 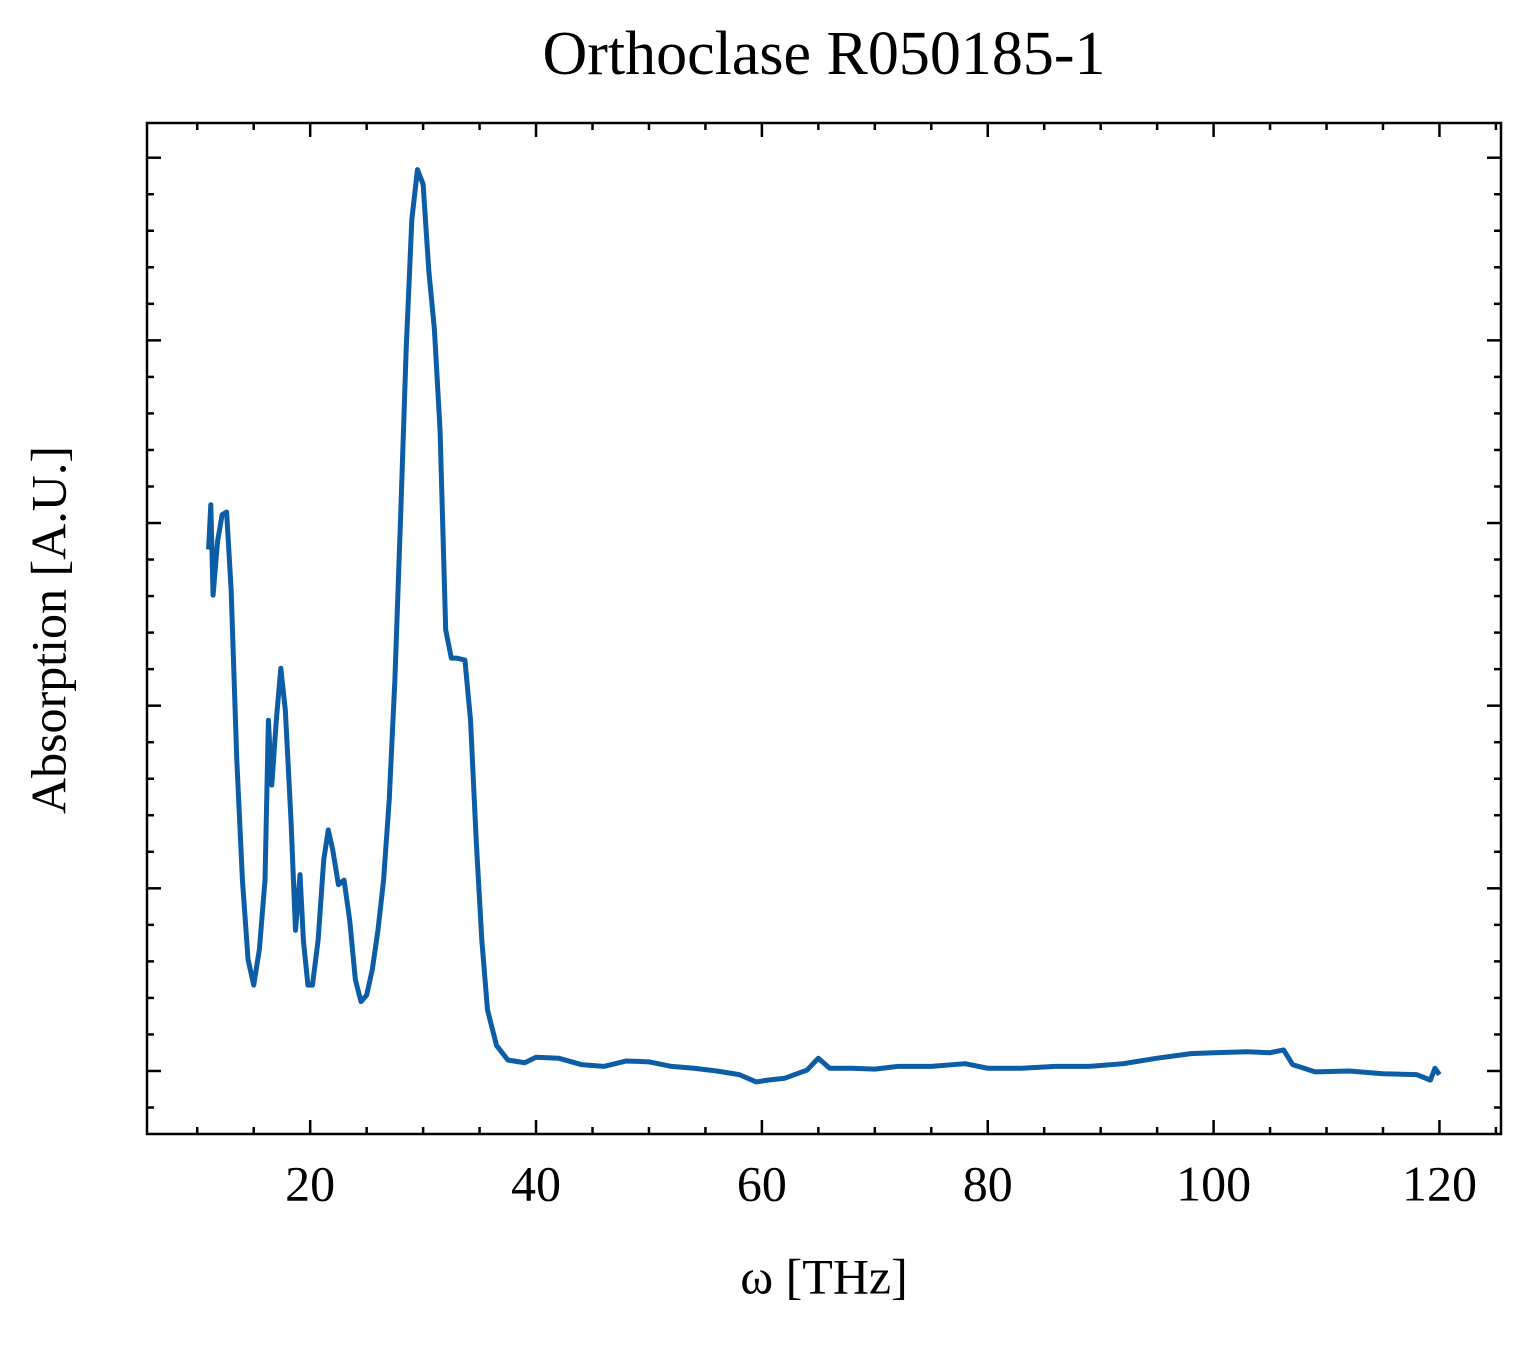 I want to click on x-tick-label: 60, so click(x=762, y=1183).